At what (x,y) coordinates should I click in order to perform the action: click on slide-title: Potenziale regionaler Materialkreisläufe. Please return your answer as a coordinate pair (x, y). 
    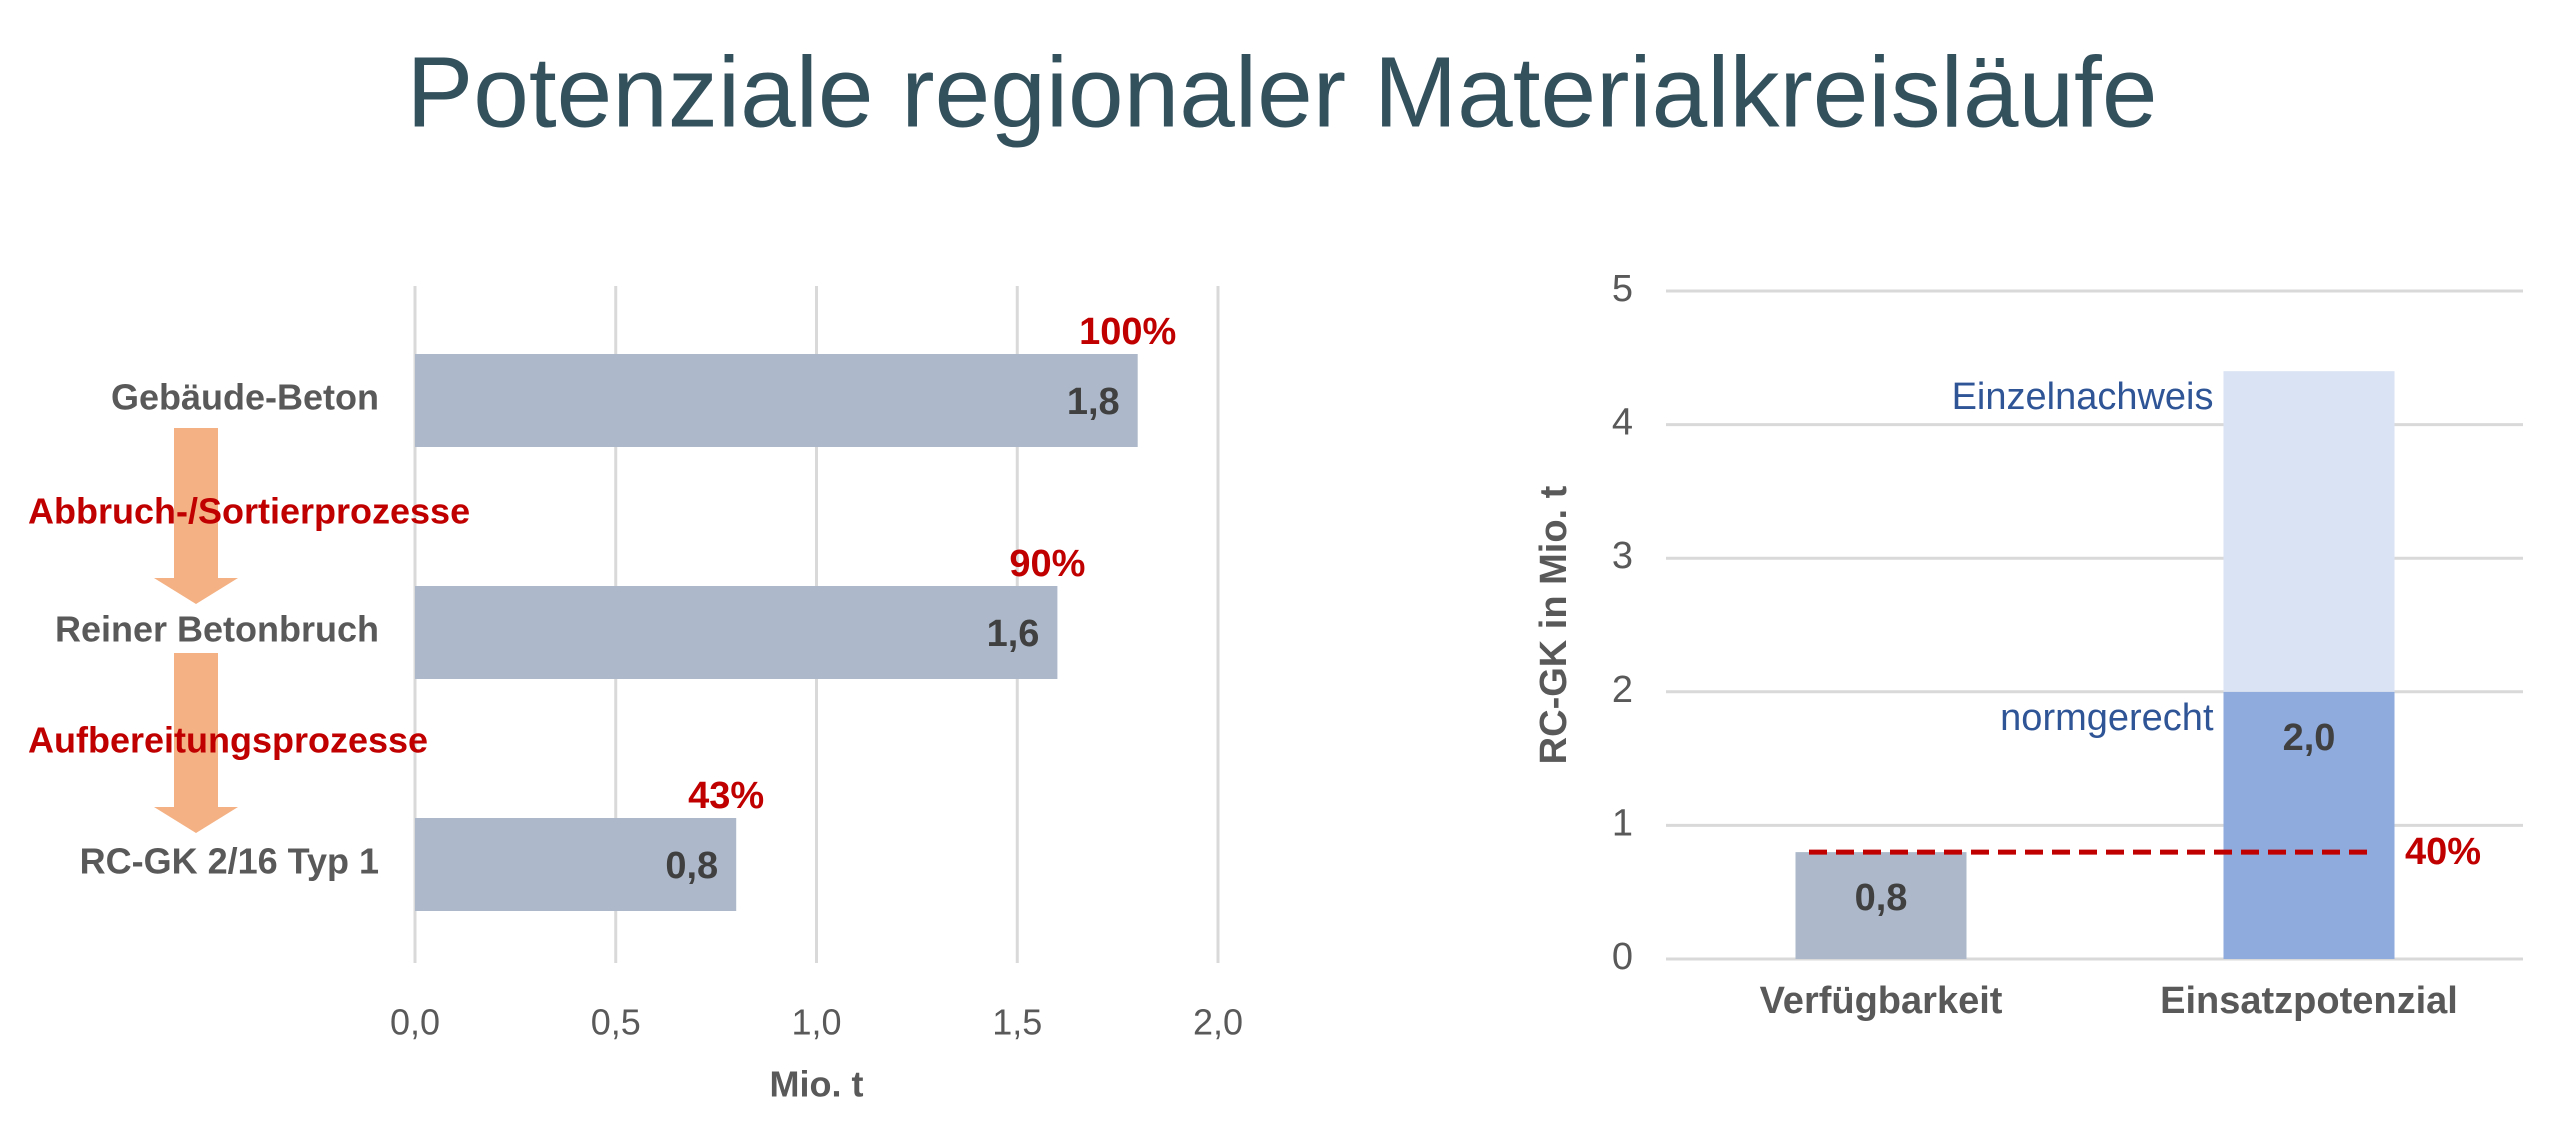
    Looking at the image, I should click on (1282, 92).